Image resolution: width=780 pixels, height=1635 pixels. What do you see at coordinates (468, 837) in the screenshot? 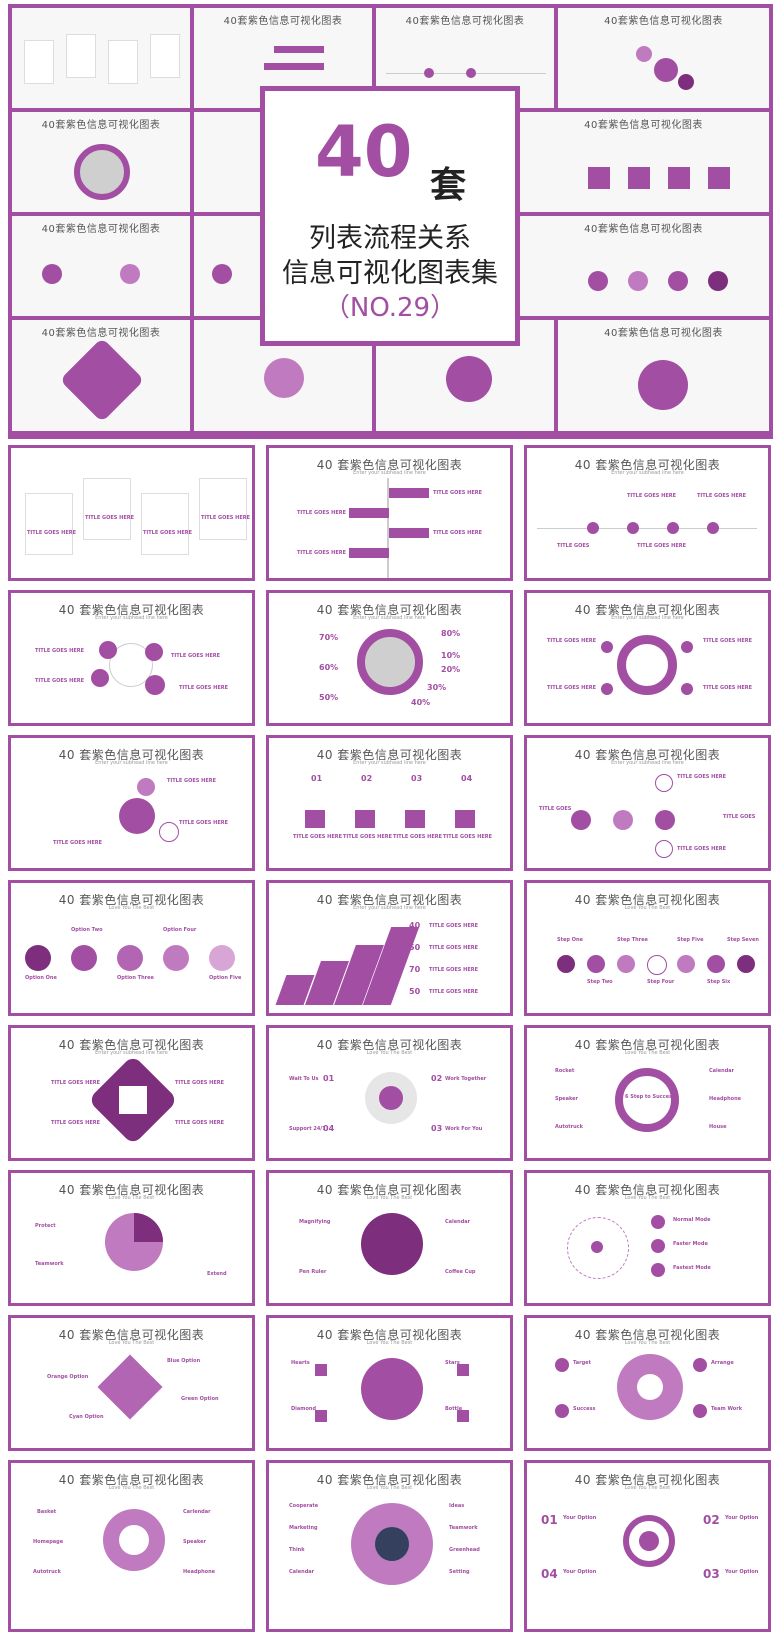
I see `wave-title-4: TITLE GOES HERE` at bounding box center [468, 837].